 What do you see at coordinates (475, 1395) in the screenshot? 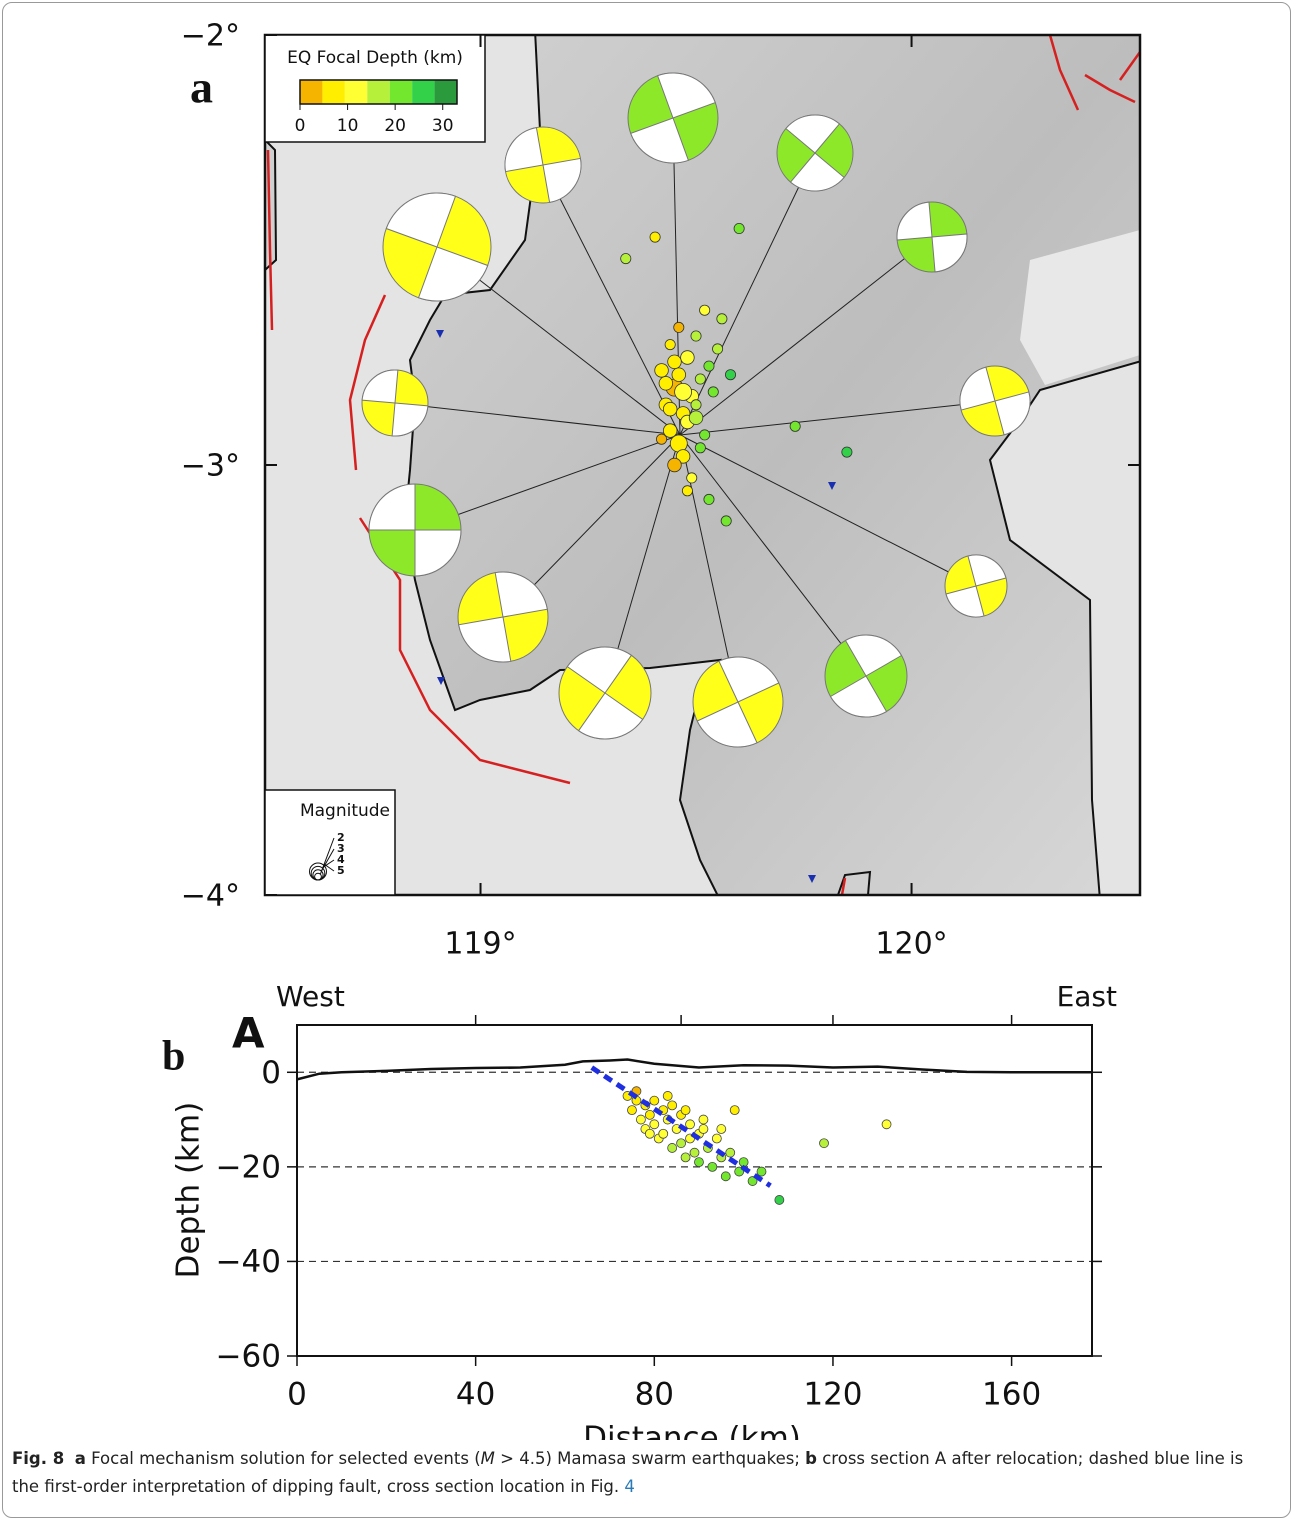
I see `x-tick-label: 40` at bounding box center [475, 1395].